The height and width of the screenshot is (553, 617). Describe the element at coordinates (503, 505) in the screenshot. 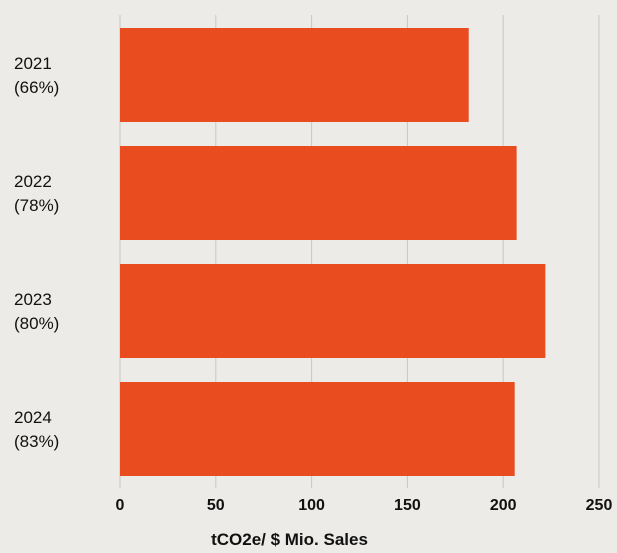

I see `x-tick-label: 200` at that location.